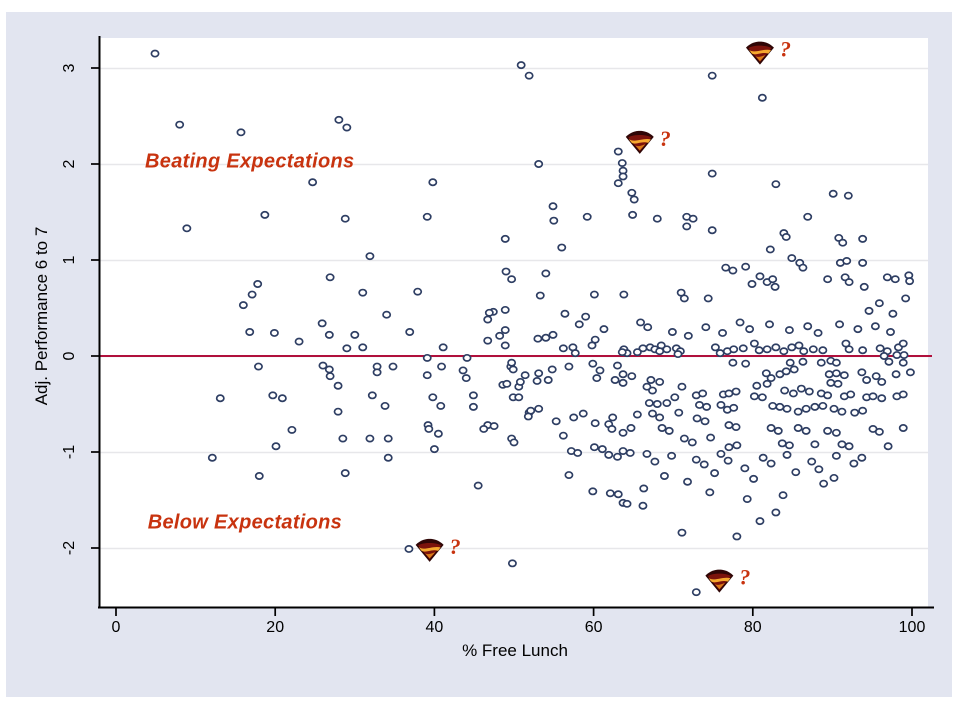 This screenshot has width=960, height=720. Describe the element at coordinates (752, 627) in the screenshot. I see `x-tick-label: 80` at that location.